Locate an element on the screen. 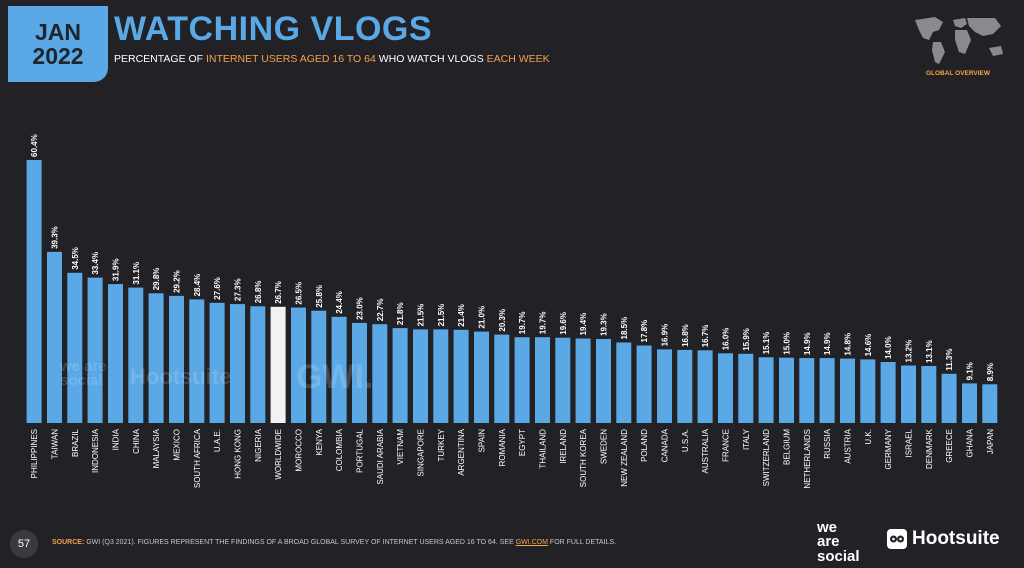  value-label: 15.9% is located at coordinates (746, 339).